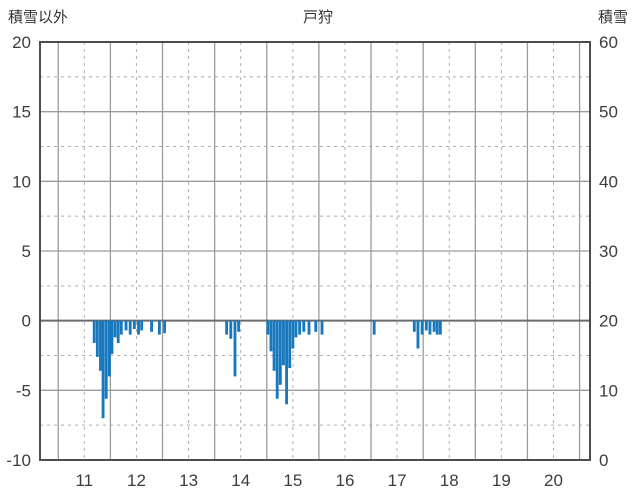 The image size is (636, 501). What do you see at coordinates (608, 112) in the screenshot?
I see `right-axis-tick-label: 50` at bounding box center [608, 112].